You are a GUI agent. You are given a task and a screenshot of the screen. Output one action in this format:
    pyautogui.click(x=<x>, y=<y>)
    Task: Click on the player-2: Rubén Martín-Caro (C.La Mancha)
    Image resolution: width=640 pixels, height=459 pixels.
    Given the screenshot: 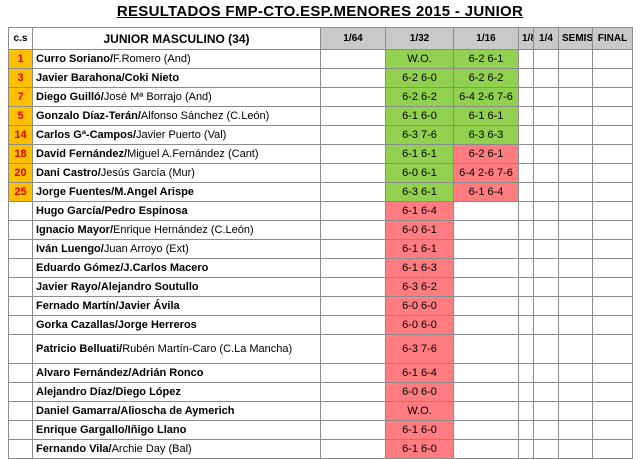 What is the action you would take?
    pyautogui.click(x=207, y=349)
    